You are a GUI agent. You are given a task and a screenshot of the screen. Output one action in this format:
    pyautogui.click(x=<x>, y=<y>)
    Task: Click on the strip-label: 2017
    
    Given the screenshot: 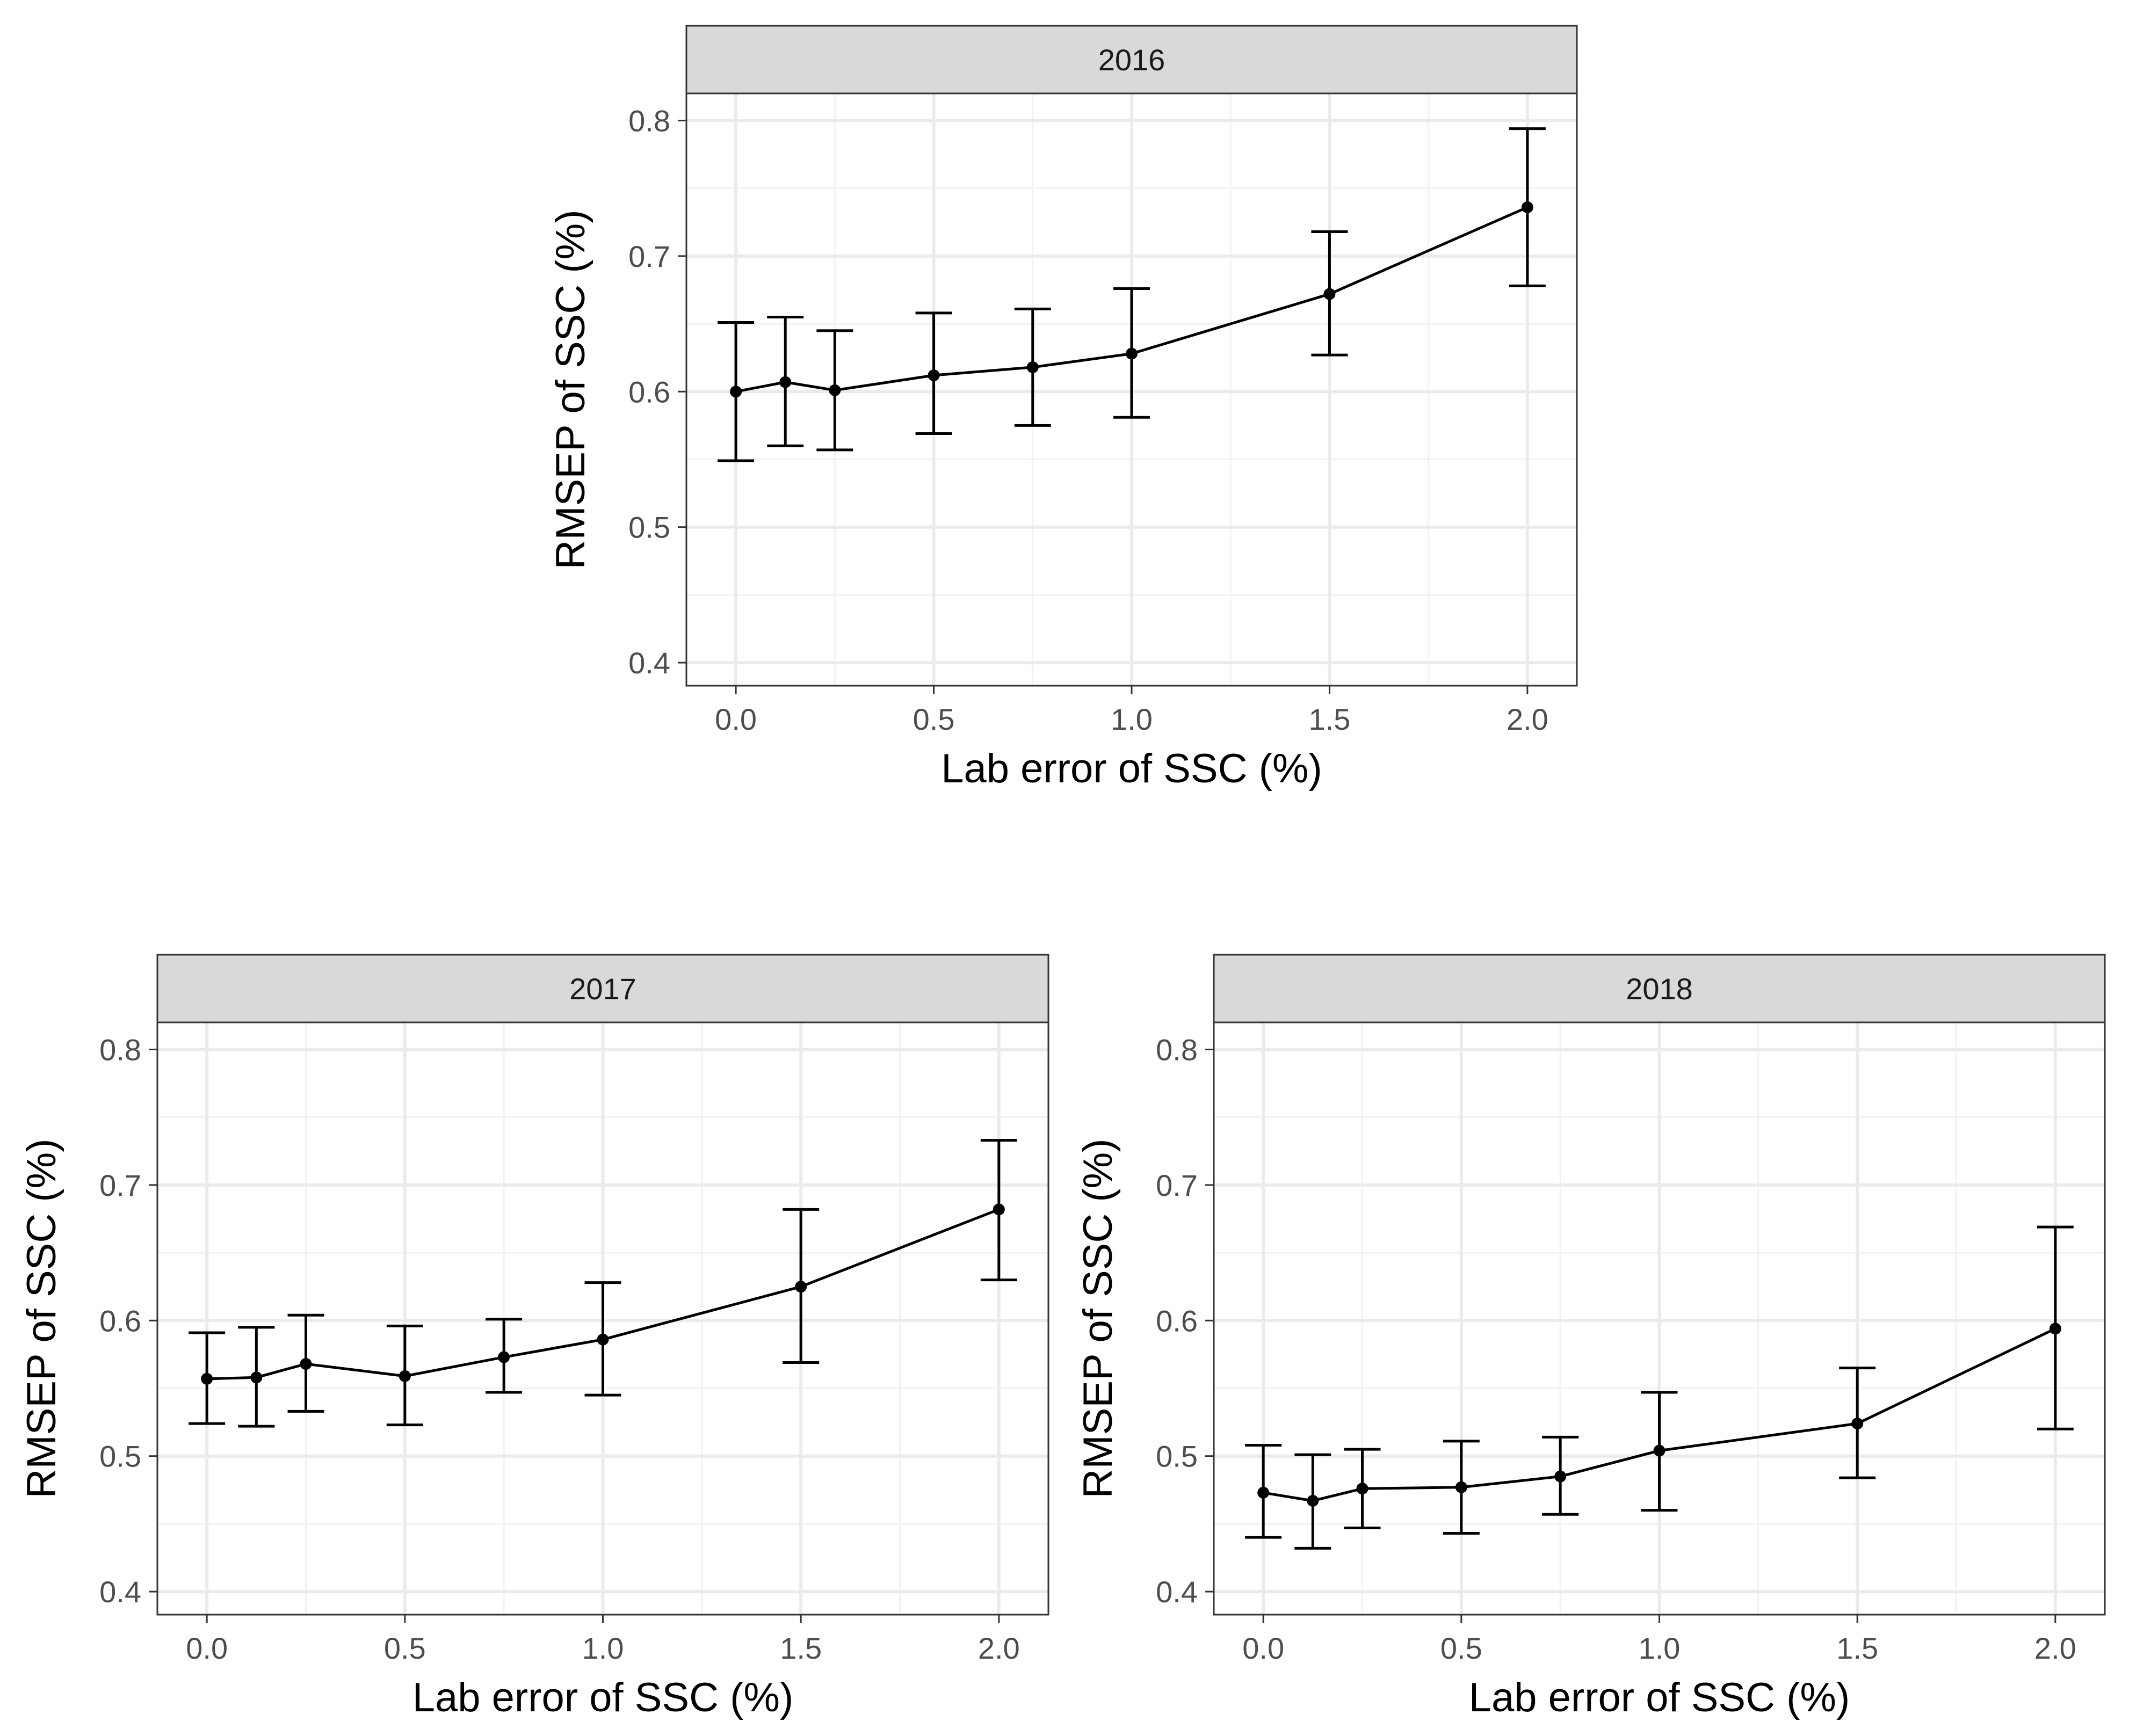 What is the action you would take?
    pyautogui.click(x=602, y=989)
    